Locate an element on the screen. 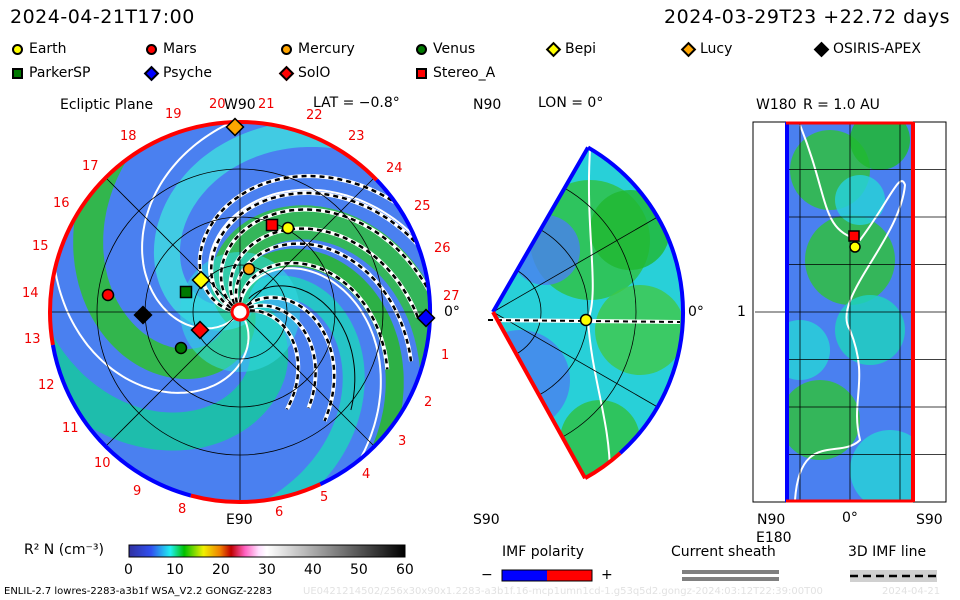 The height and width of the screenshot is (600, 960). day-label: 25 is located at coordinates (422, 206).